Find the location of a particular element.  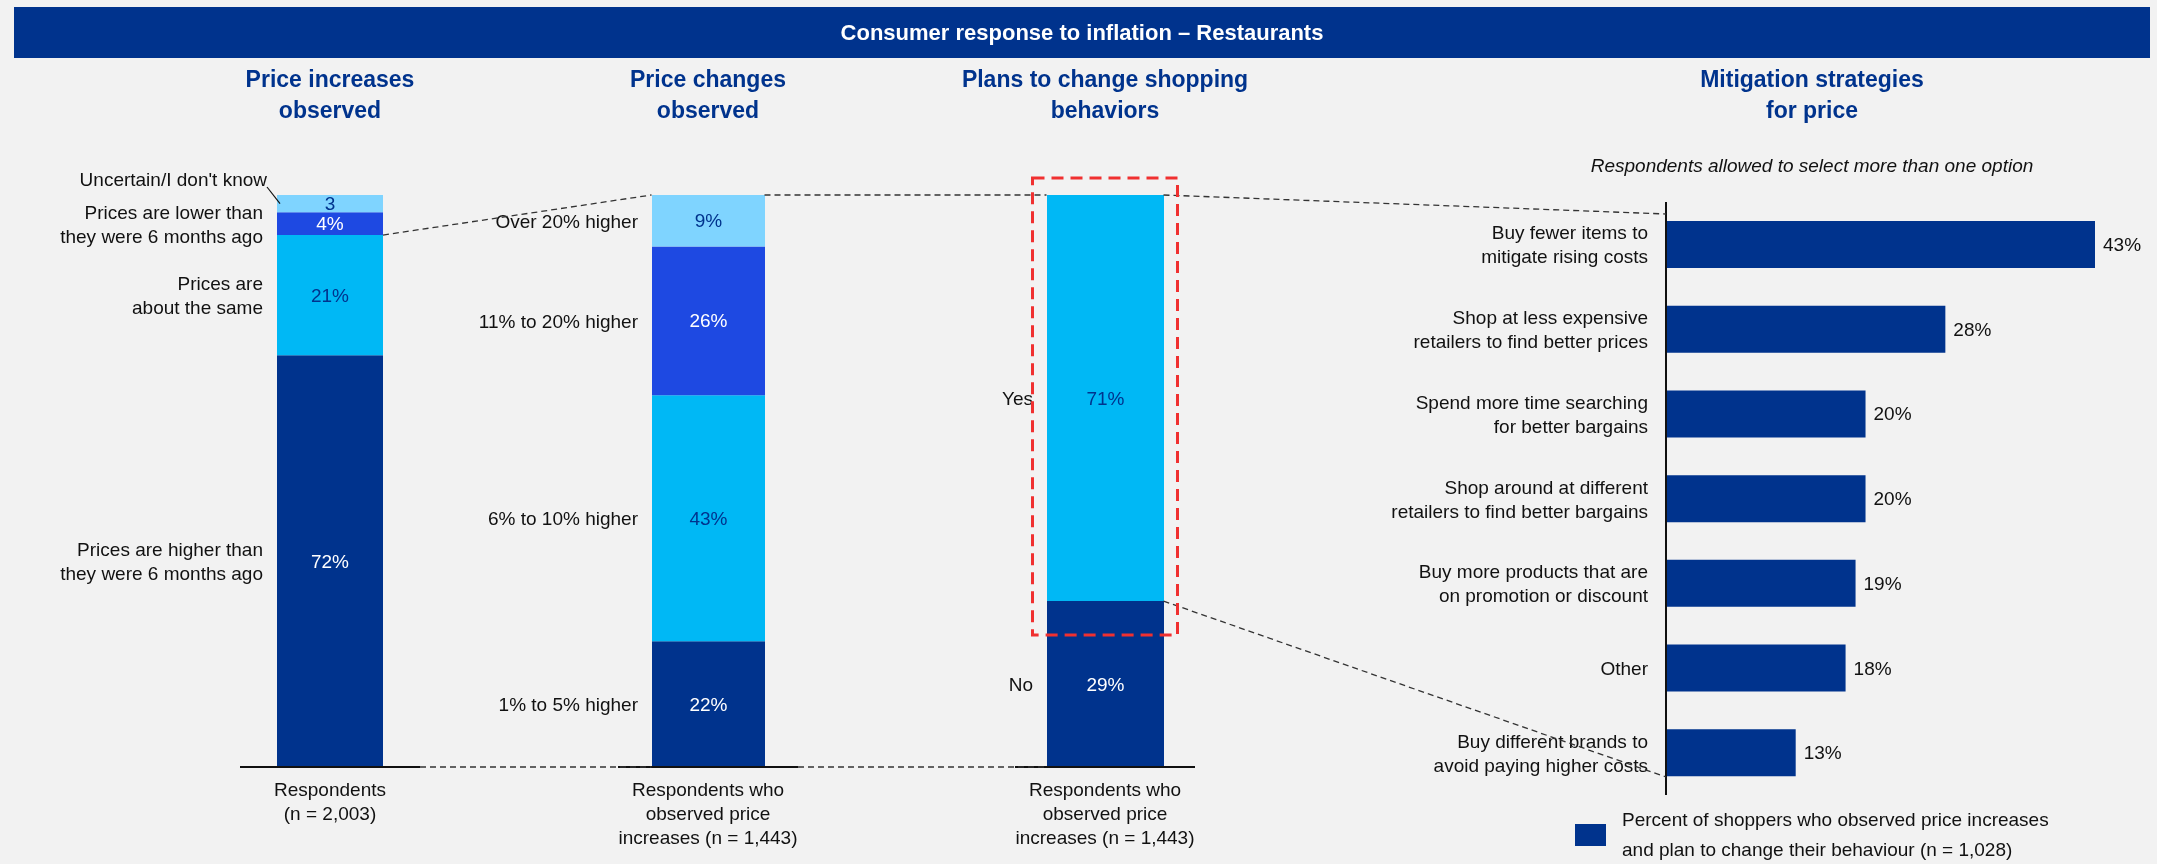

chart-title: Price changes observed is located at coordinates (708, 95).